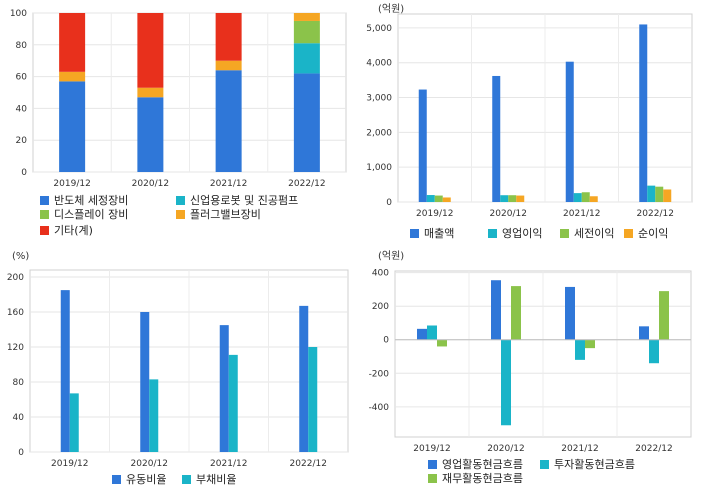  Describe the element at coordinates (653, 233) in the screenshot. I see `legend-label: 순이익` at that location.